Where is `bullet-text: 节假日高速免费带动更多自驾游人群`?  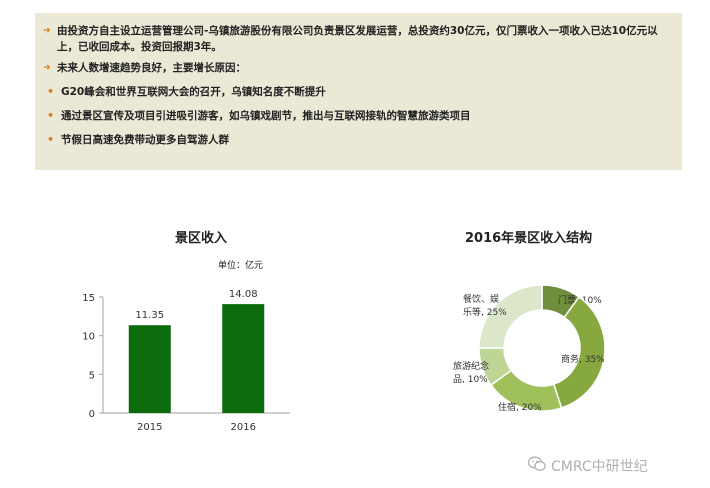 bullet-text: 节假日高速免费带动更多自驾游人群 is located at coordinates (145, 140).